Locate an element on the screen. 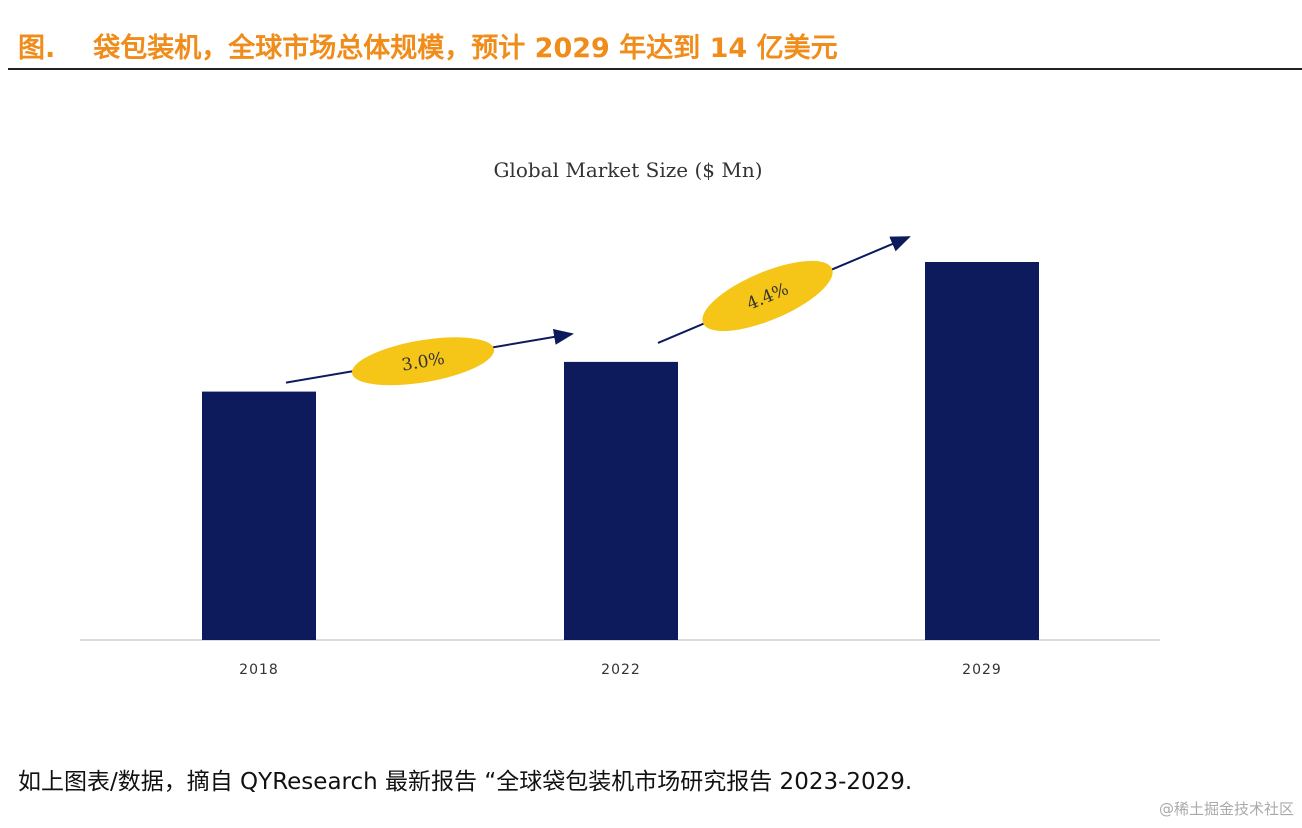 The width and height of the screenshot is (1302, 828). bar-2018 is located at coordinates (259, 515).